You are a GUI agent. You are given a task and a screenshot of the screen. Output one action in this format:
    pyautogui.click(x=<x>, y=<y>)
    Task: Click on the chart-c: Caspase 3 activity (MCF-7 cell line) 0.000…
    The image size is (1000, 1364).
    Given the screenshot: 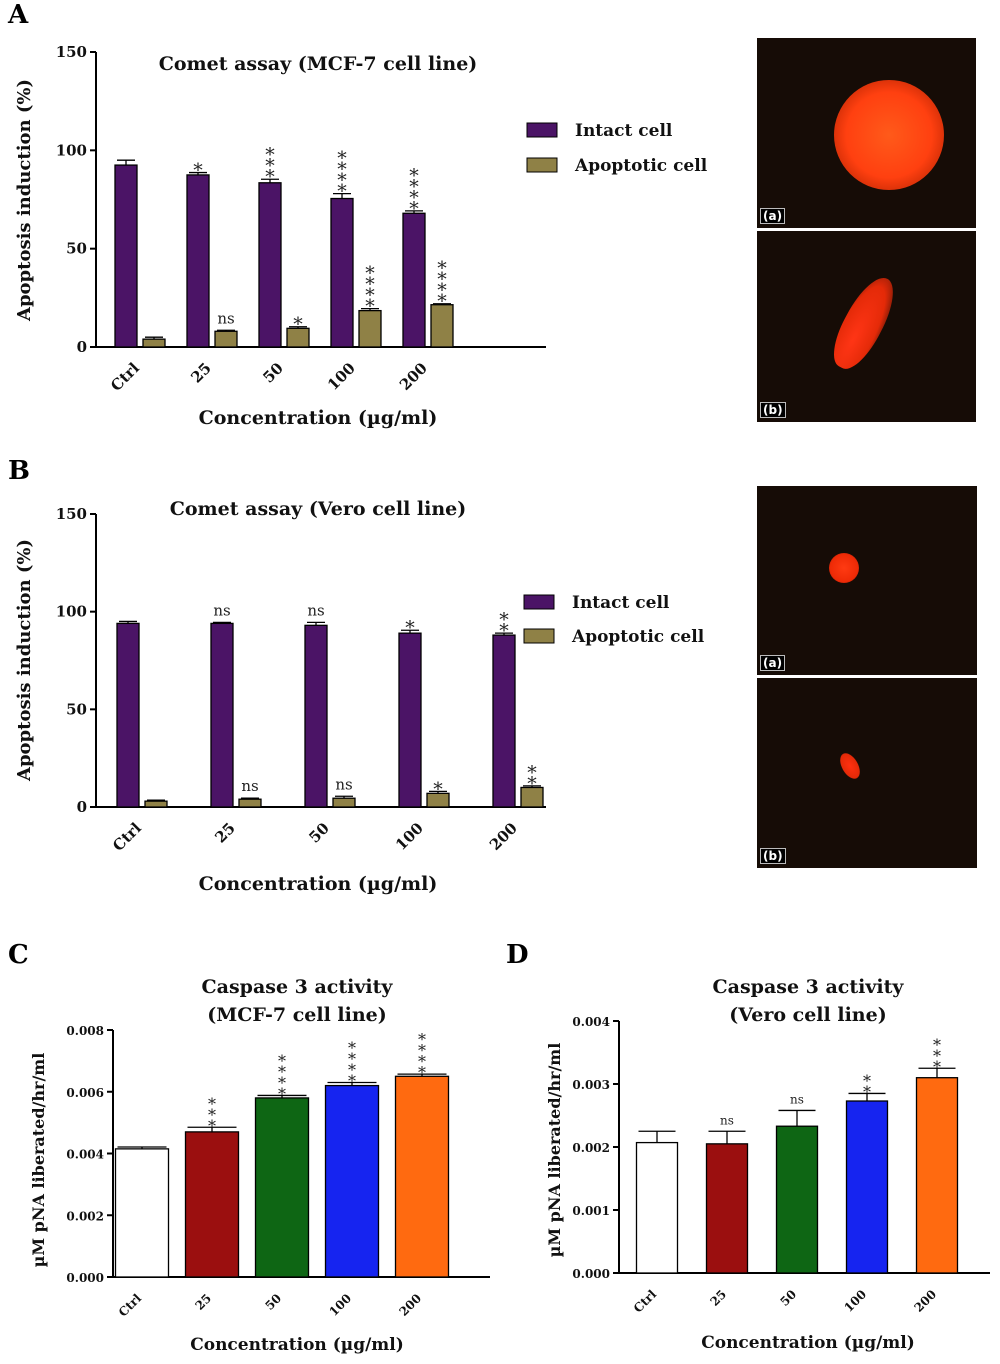 What is the action you would take?
    pyautogui.click(x=259, y=1165)
    